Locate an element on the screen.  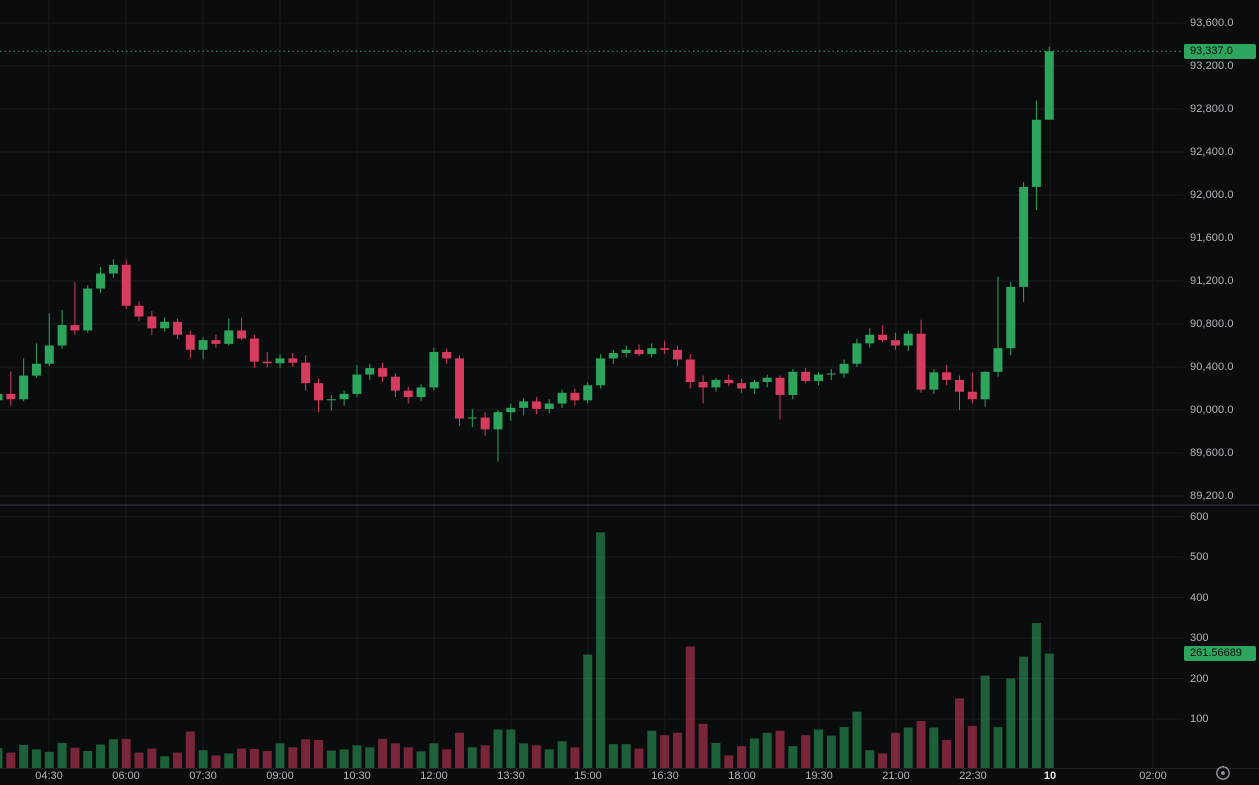
price-axis-label: 92,400.0 is located at coordinates (1212, 152).